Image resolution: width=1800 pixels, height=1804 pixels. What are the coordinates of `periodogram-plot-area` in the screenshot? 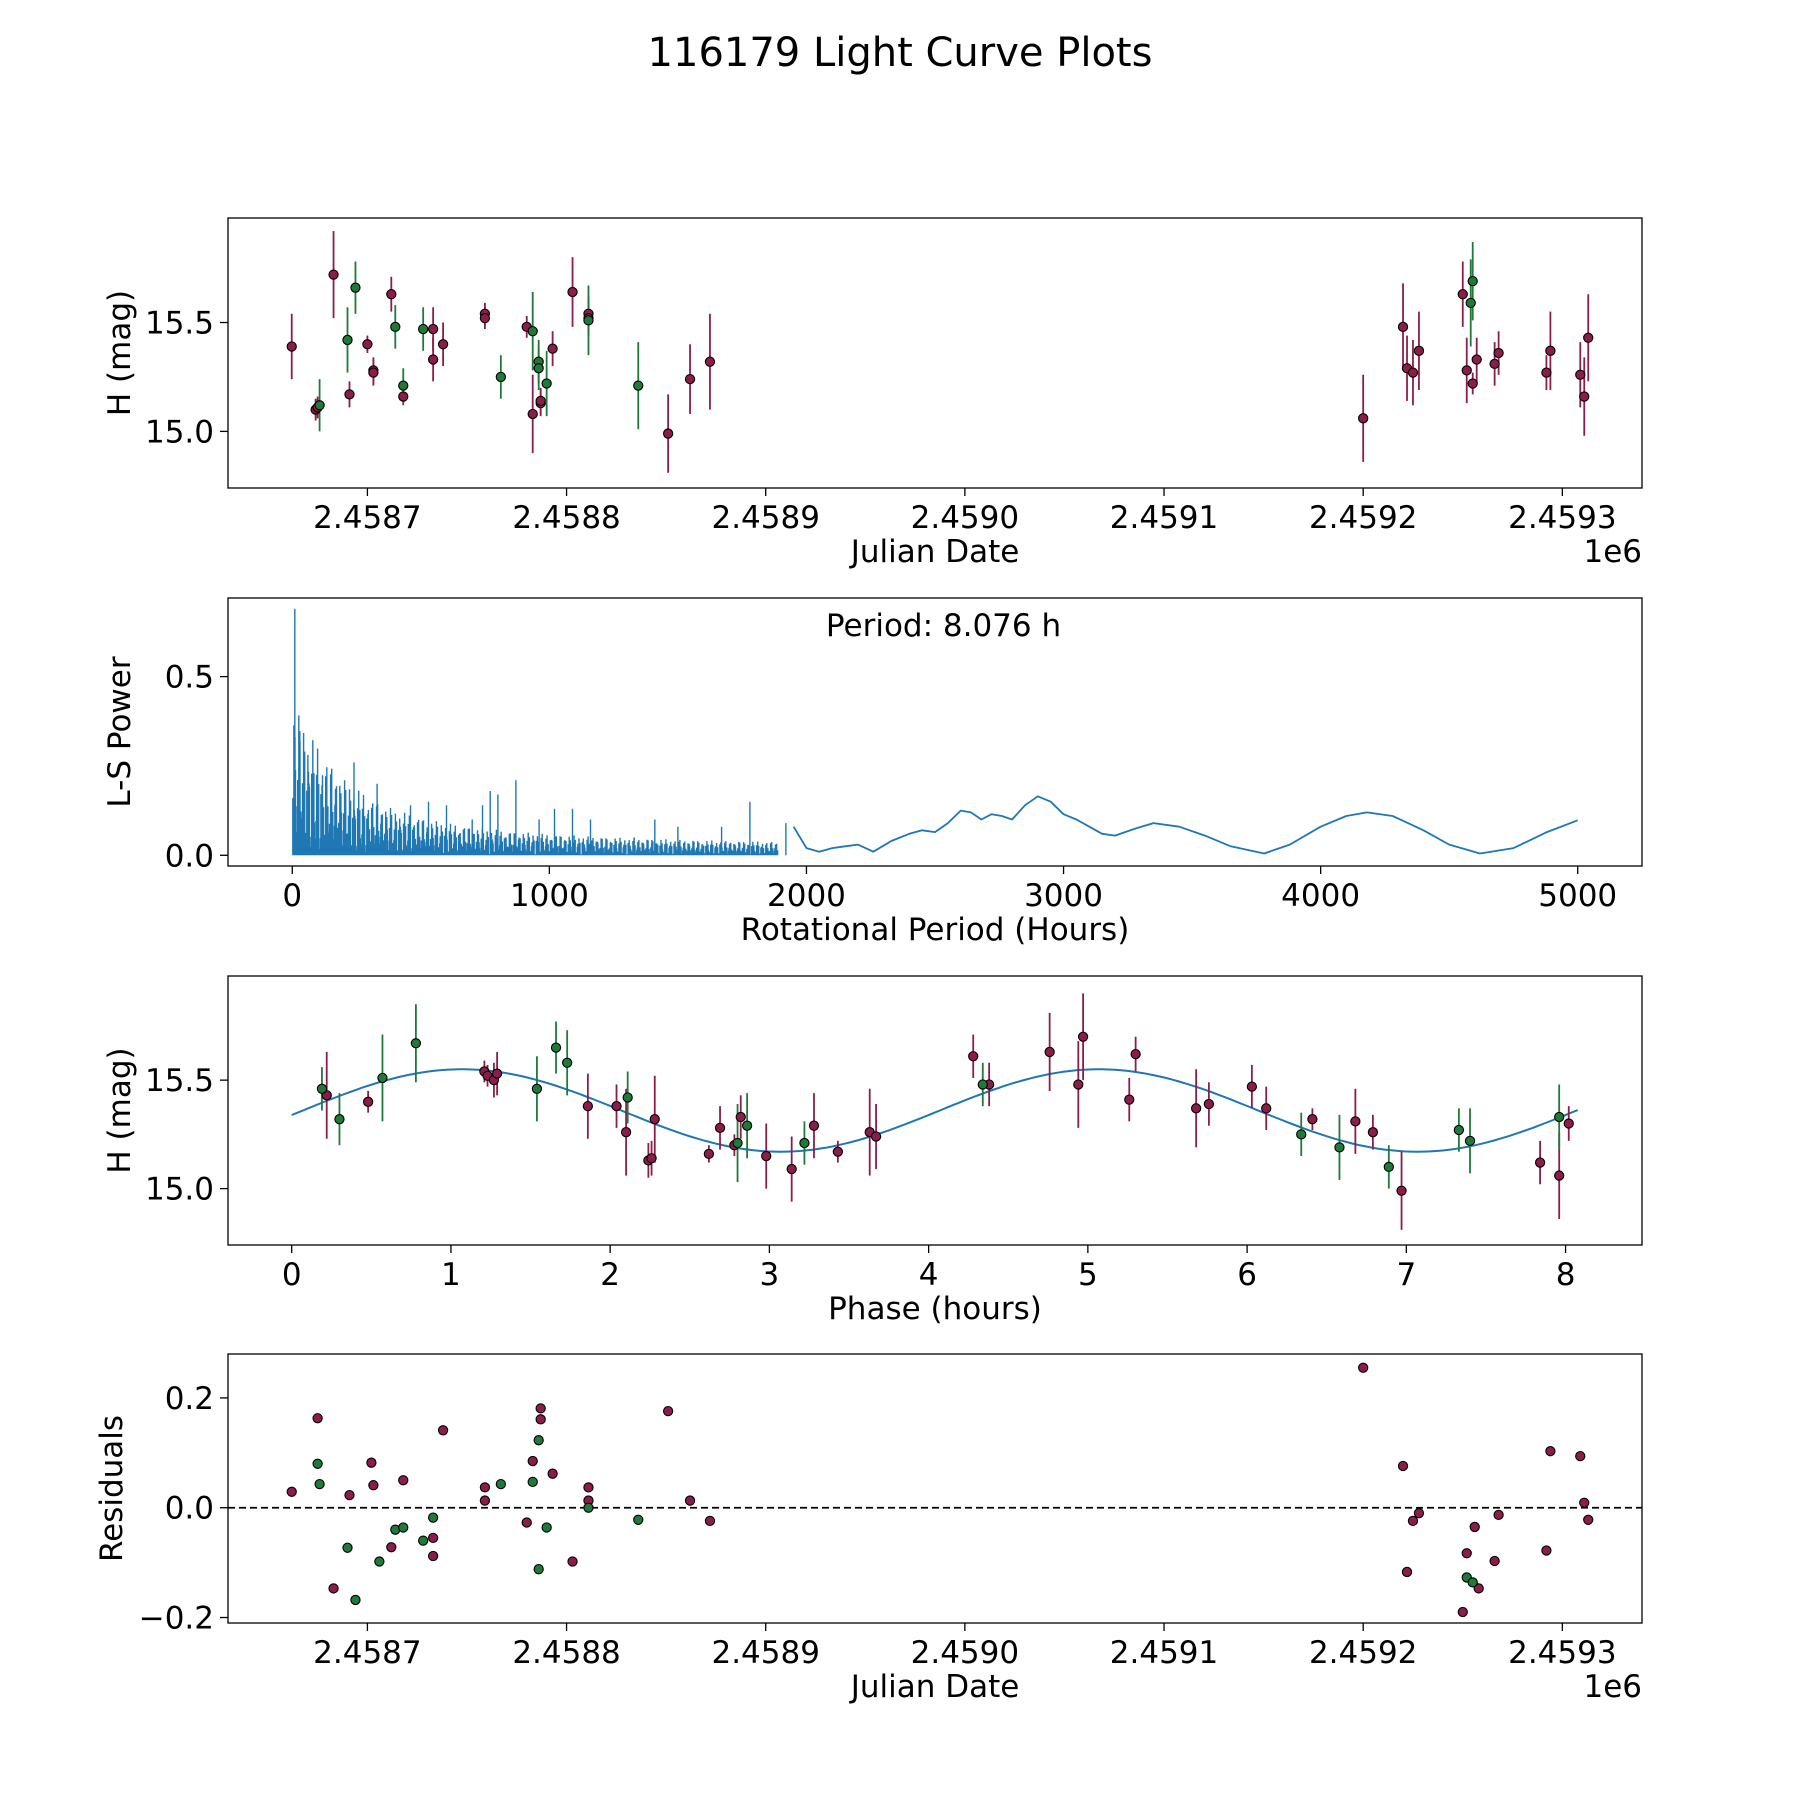 It's located at (935, 732).